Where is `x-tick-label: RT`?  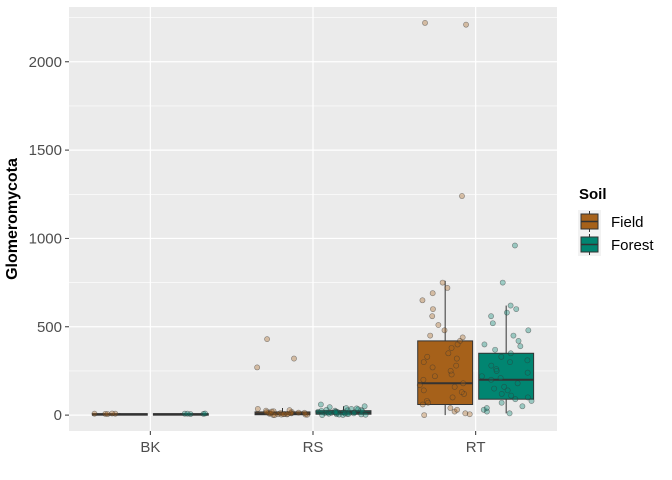
x-tick-label: RT is located at coordinates (476, 447).